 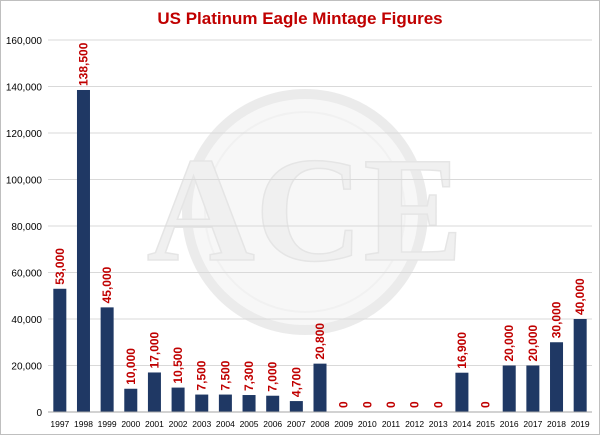 I want to click on x-tick-label: 2007, so click(x=296, y=424).